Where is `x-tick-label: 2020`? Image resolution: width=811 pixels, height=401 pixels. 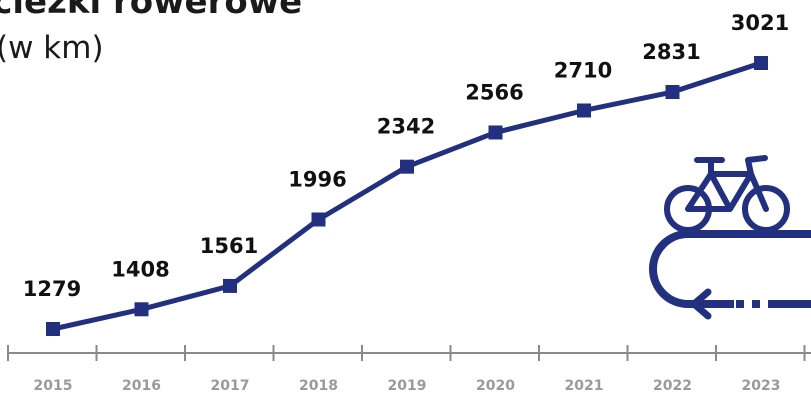 x-tick-label: 2020 is located at coordinates (495, 386).